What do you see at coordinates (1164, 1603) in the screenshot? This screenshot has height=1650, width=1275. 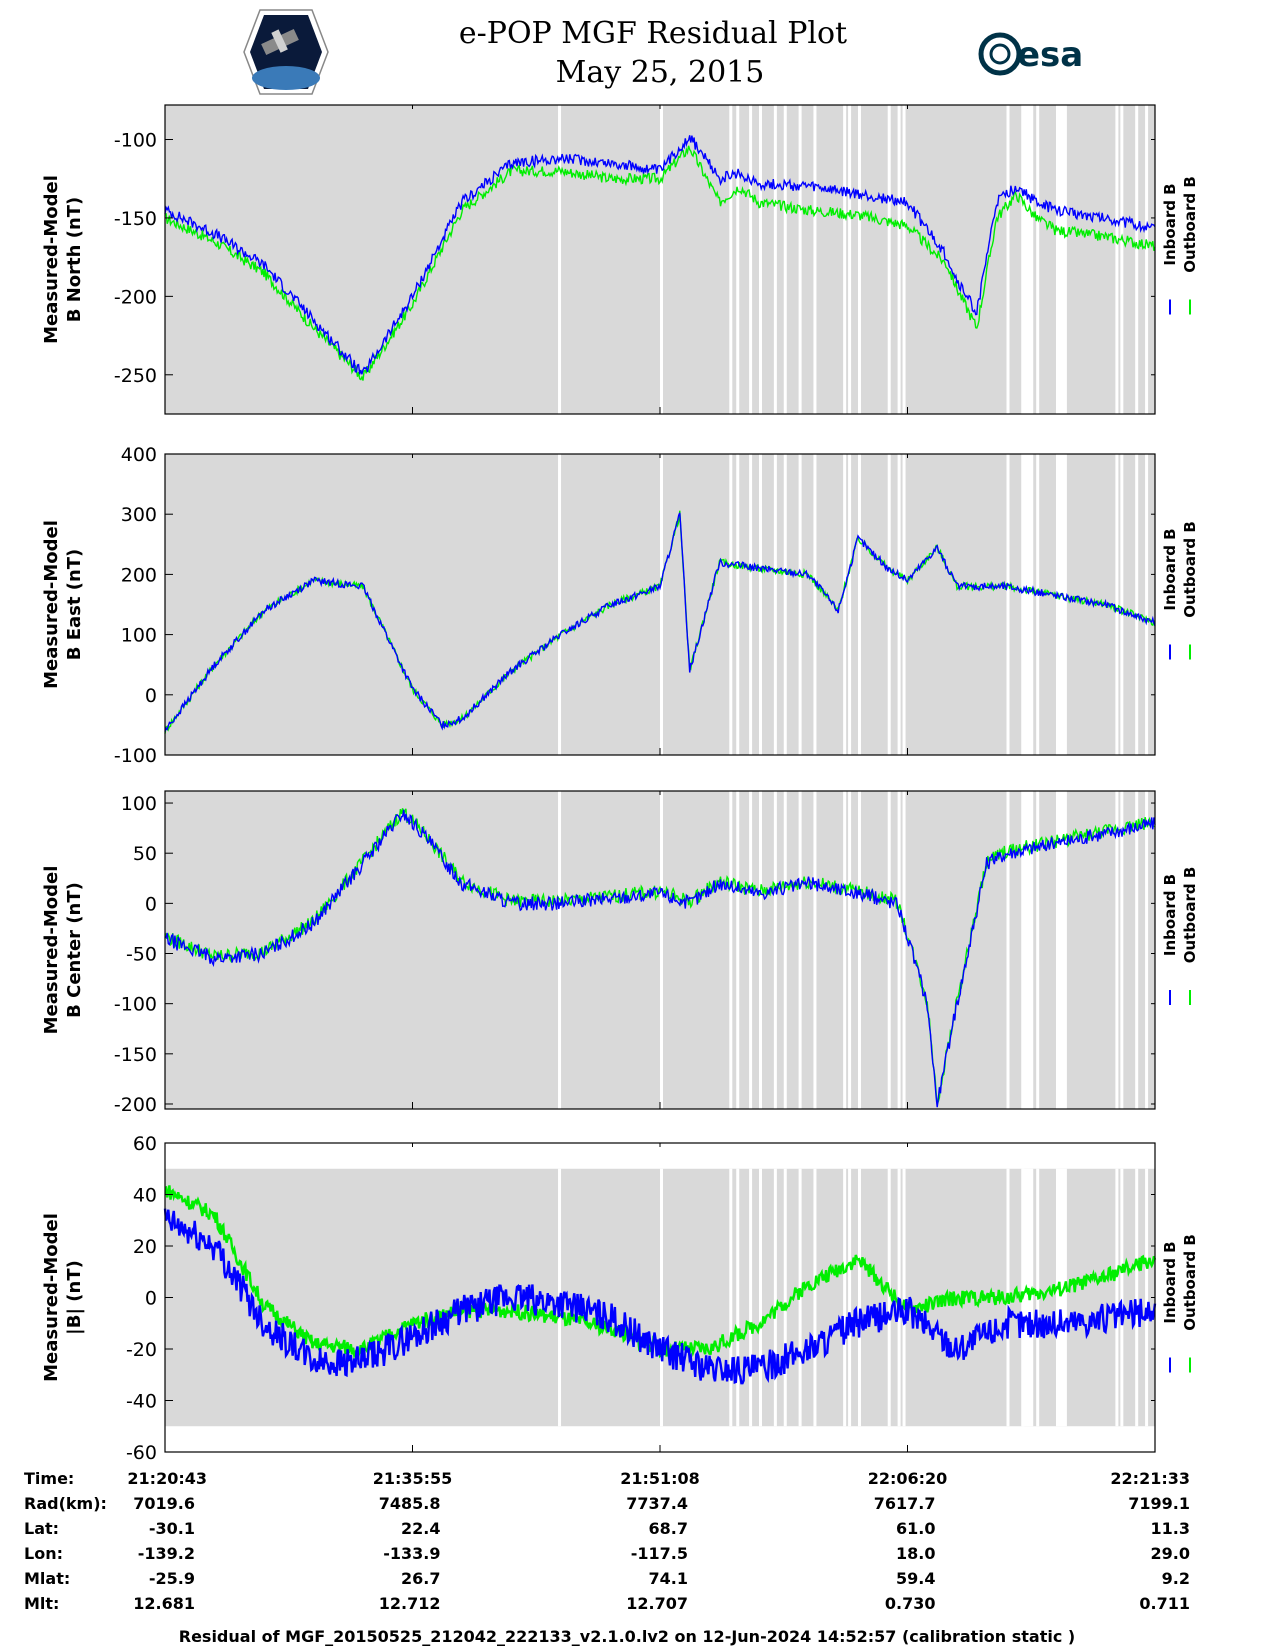 I see `table-cell: 0.711` at bounding box center [1164, 1603].